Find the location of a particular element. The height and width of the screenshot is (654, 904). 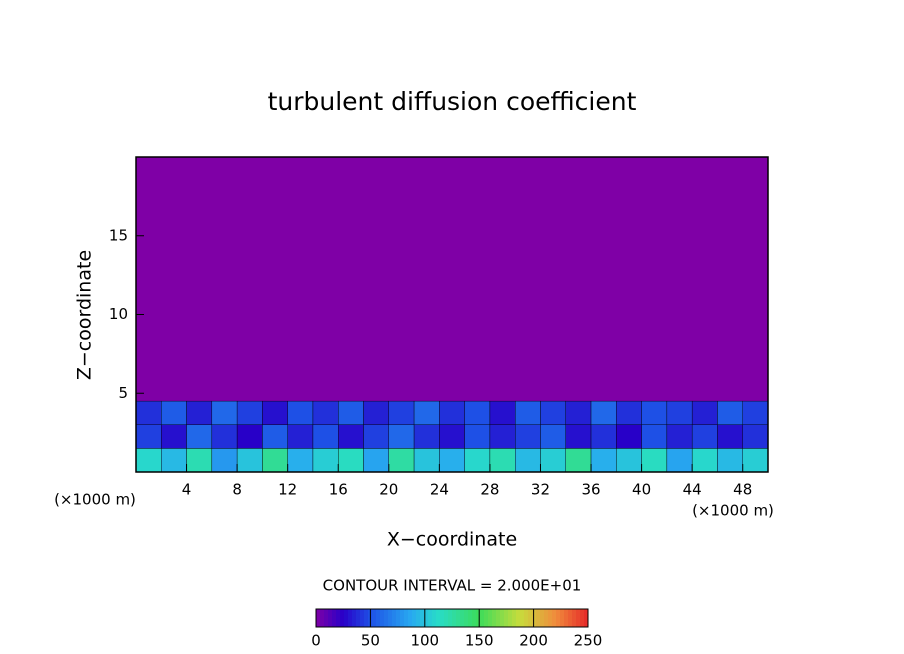

x-tick-label: 4 is located at coordinates (187, 490).